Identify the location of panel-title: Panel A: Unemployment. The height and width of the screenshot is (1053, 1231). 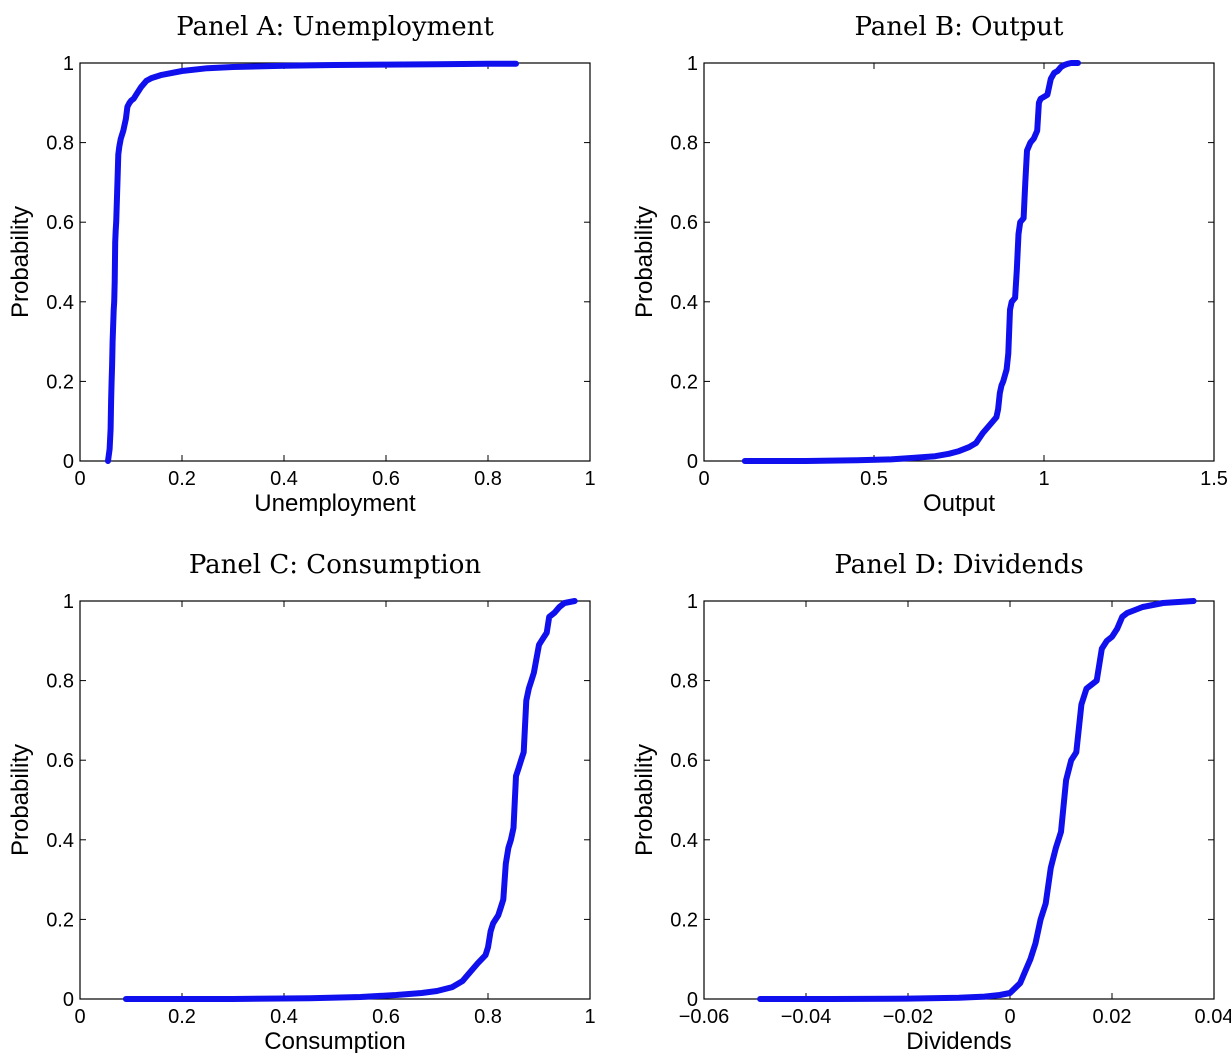
(335, 27).